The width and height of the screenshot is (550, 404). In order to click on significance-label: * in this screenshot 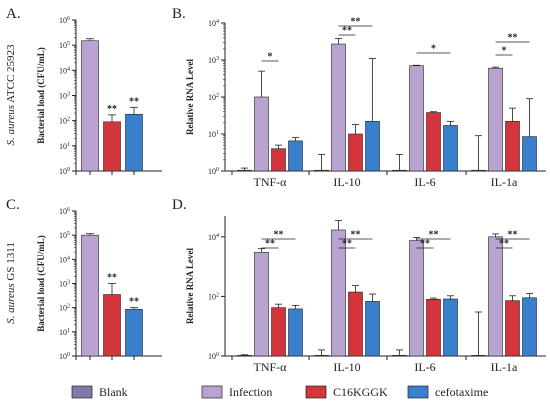, I will do `click(433, 49)`.